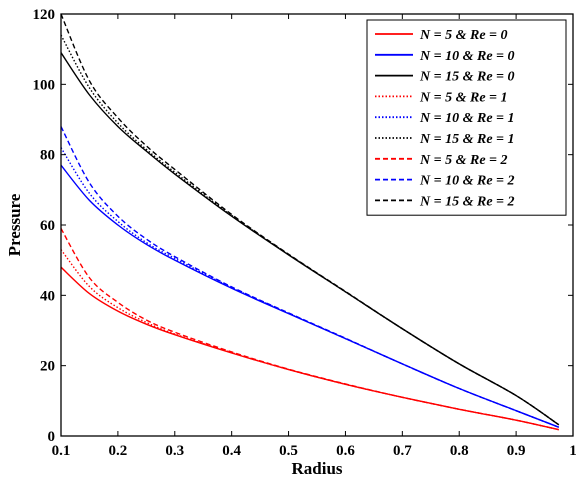  Describe the element at coordinates (463, 97) in the screenshot. I see `legend-label-4: N = 5 & Re = 1` at that location.